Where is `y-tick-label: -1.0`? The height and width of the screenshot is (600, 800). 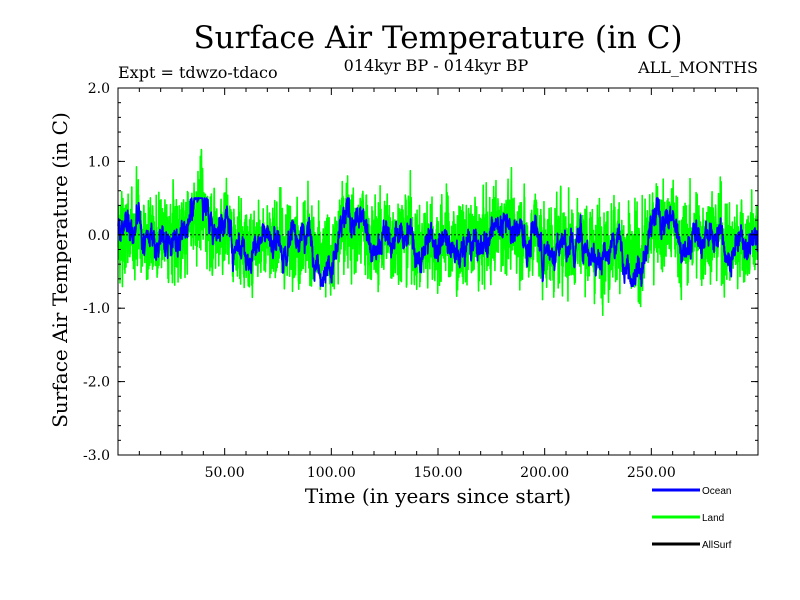
y-tick-label: -1.0 is located at coordinates (96, 309).